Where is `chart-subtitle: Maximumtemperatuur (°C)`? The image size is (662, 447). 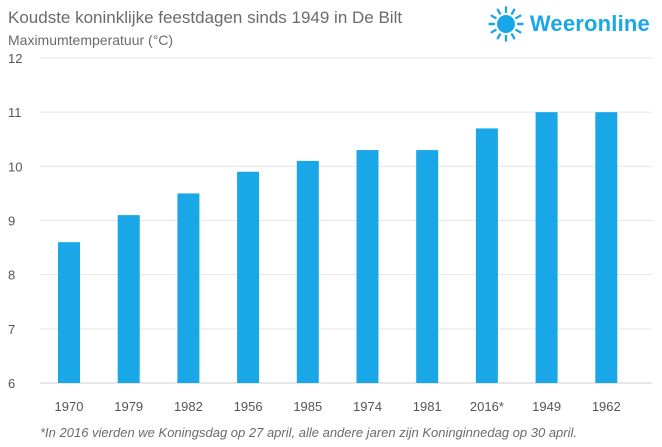
chart-subtitle: Maximumtemperatuur (°C) is located at coordinates (91, 40).